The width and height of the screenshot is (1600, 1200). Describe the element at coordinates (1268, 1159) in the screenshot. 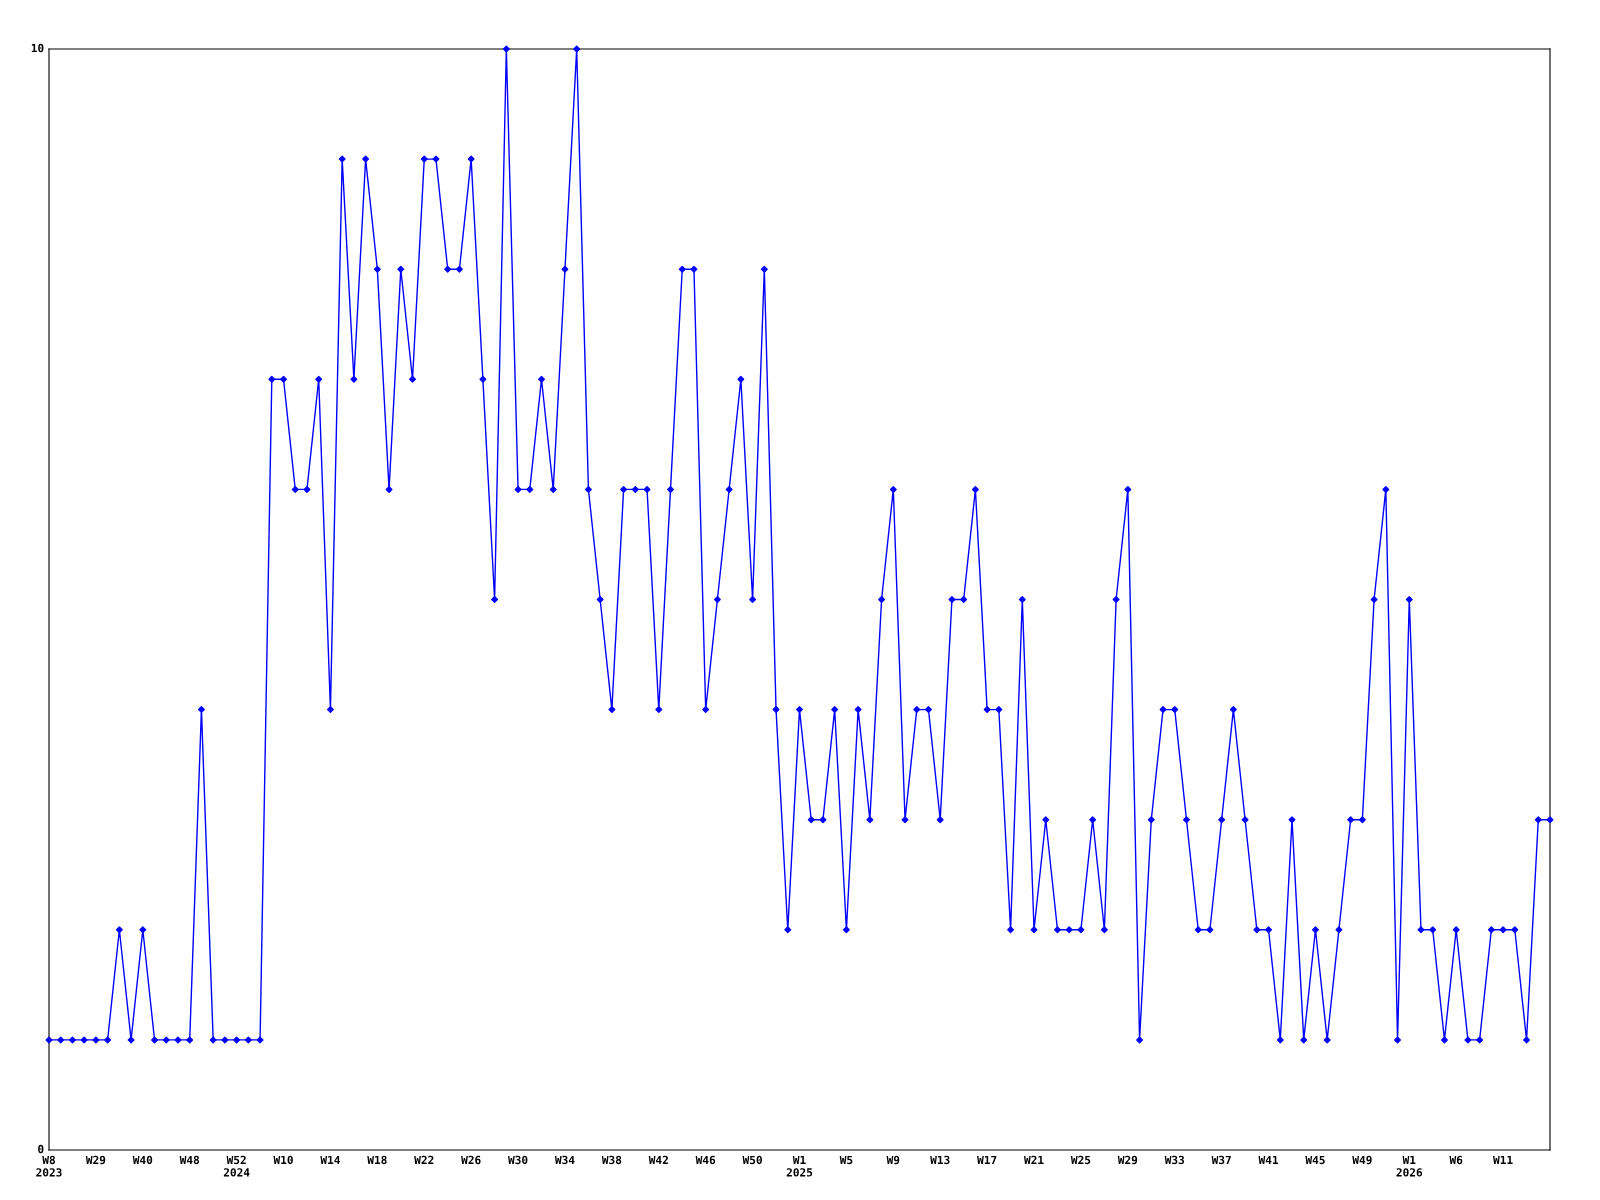

I see `x-tick-label: W41` at that location.